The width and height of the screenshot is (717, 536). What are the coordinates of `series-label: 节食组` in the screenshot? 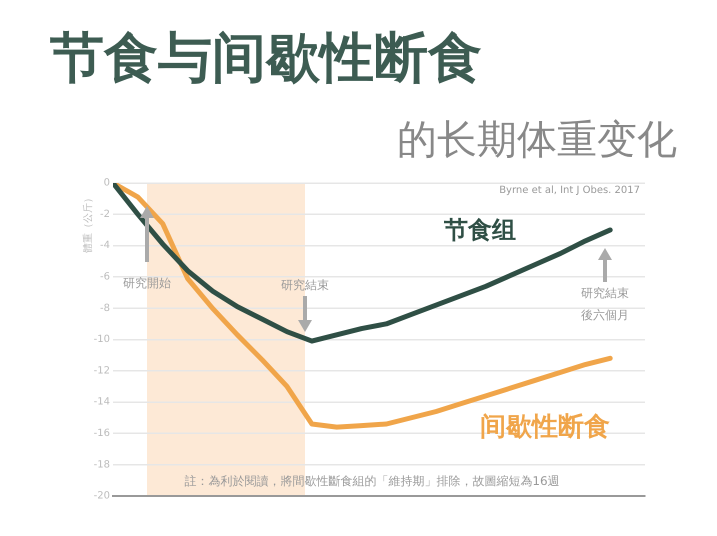 It's located at (479, 230).